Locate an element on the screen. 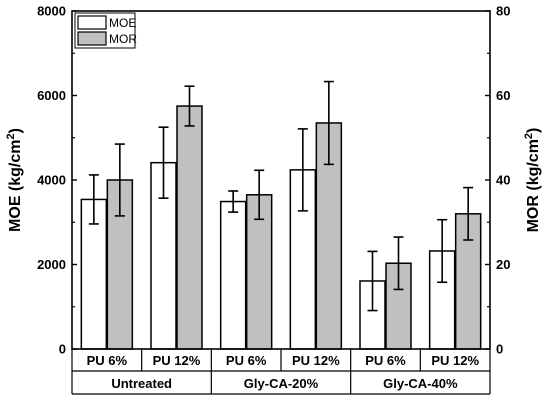 This screenshot has width=550, height=404. left-tick-label: 8000 is located at coordinates (51, 11).